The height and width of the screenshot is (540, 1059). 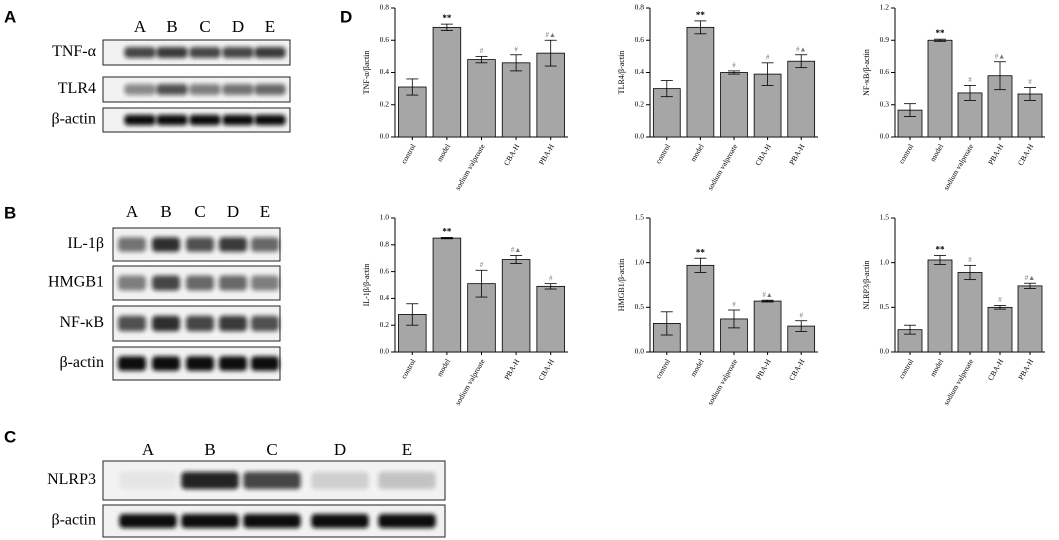 What do you see at coordinates (85, 243) in the screenshot?
I see `blot-row-label: IL-1β` at bounding box center [85, 243].